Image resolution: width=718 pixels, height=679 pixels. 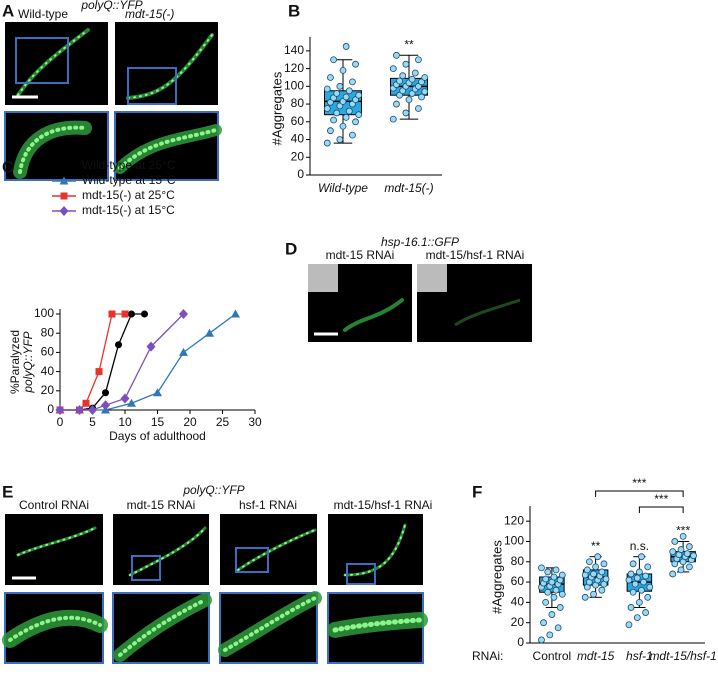 What do you see at coordinates (639, 546) in the screenshot?
I see `annotation: n.s.` at bounding box center [639, 546].